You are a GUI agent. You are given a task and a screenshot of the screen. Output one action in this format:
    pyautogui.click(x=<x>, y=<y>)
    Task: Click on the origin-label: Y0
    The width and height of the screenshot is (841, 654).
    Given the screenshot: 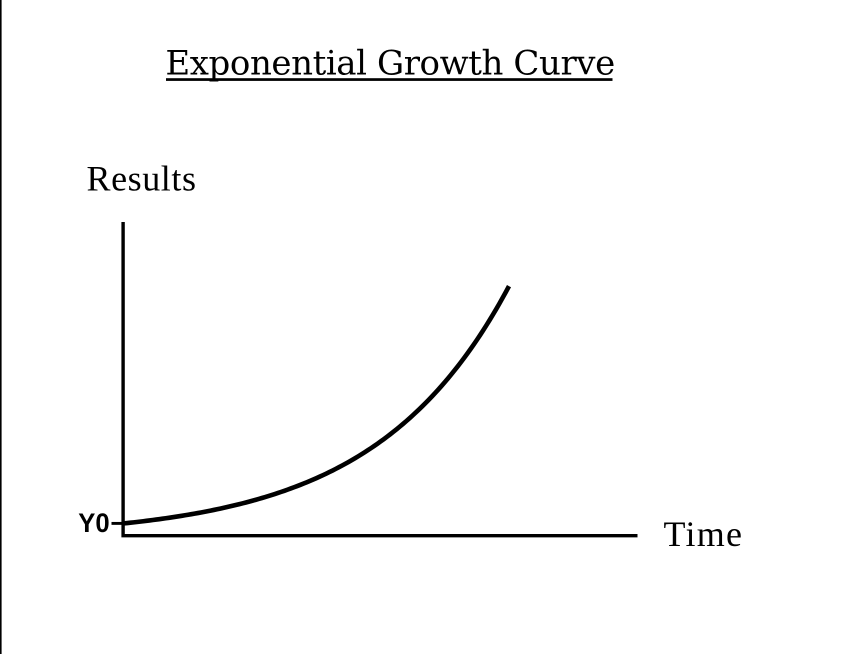 What is the action you would take?
    pyautogui.click(x=93, y=522)
    